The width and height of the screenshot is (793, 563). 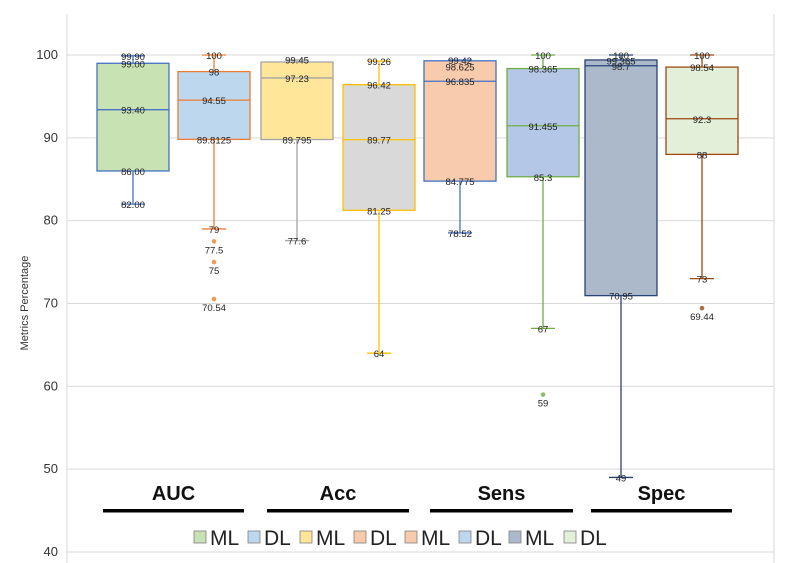 I want to click on group-label-auc: AUC, so click(x=173, y=494).